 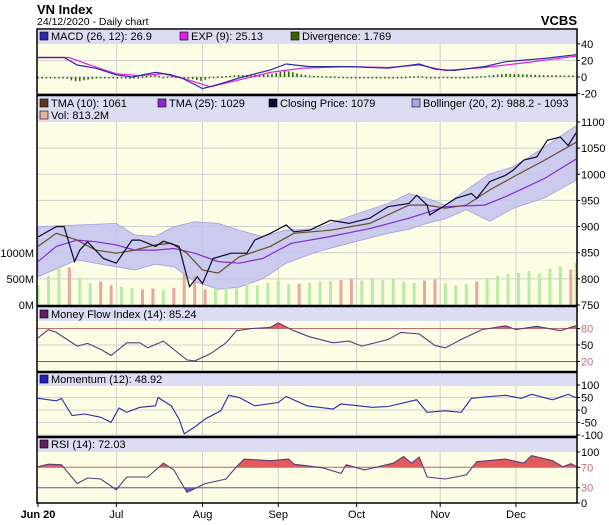 I want to click on mfi-legend: Money Flow Index (14): 85.24, so click(x=118, y=315).